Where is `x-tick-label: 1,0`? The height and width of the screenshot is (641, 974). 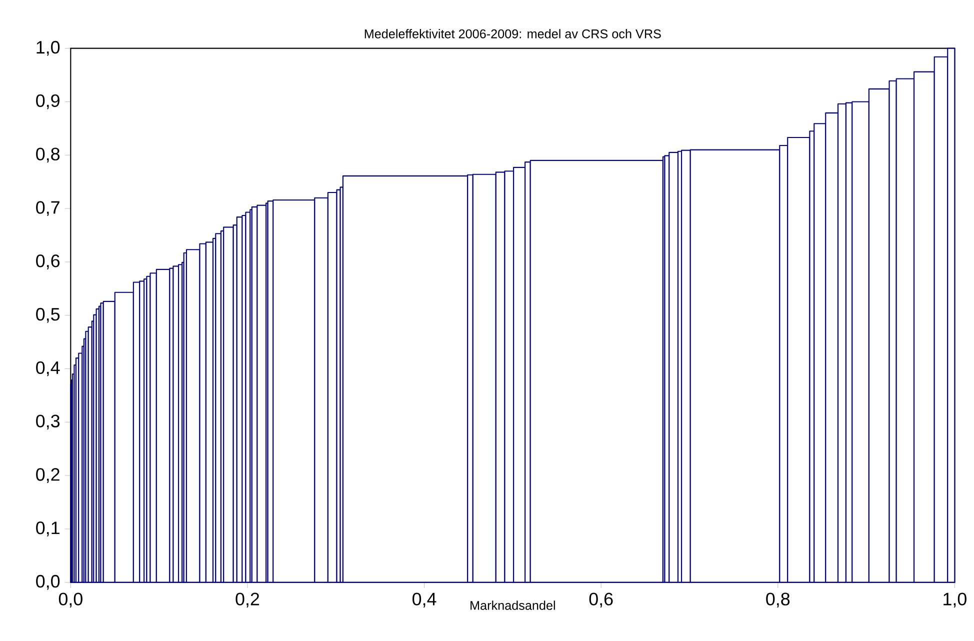
x-tick-label: 1,0 is located at coordinates (955, 600).